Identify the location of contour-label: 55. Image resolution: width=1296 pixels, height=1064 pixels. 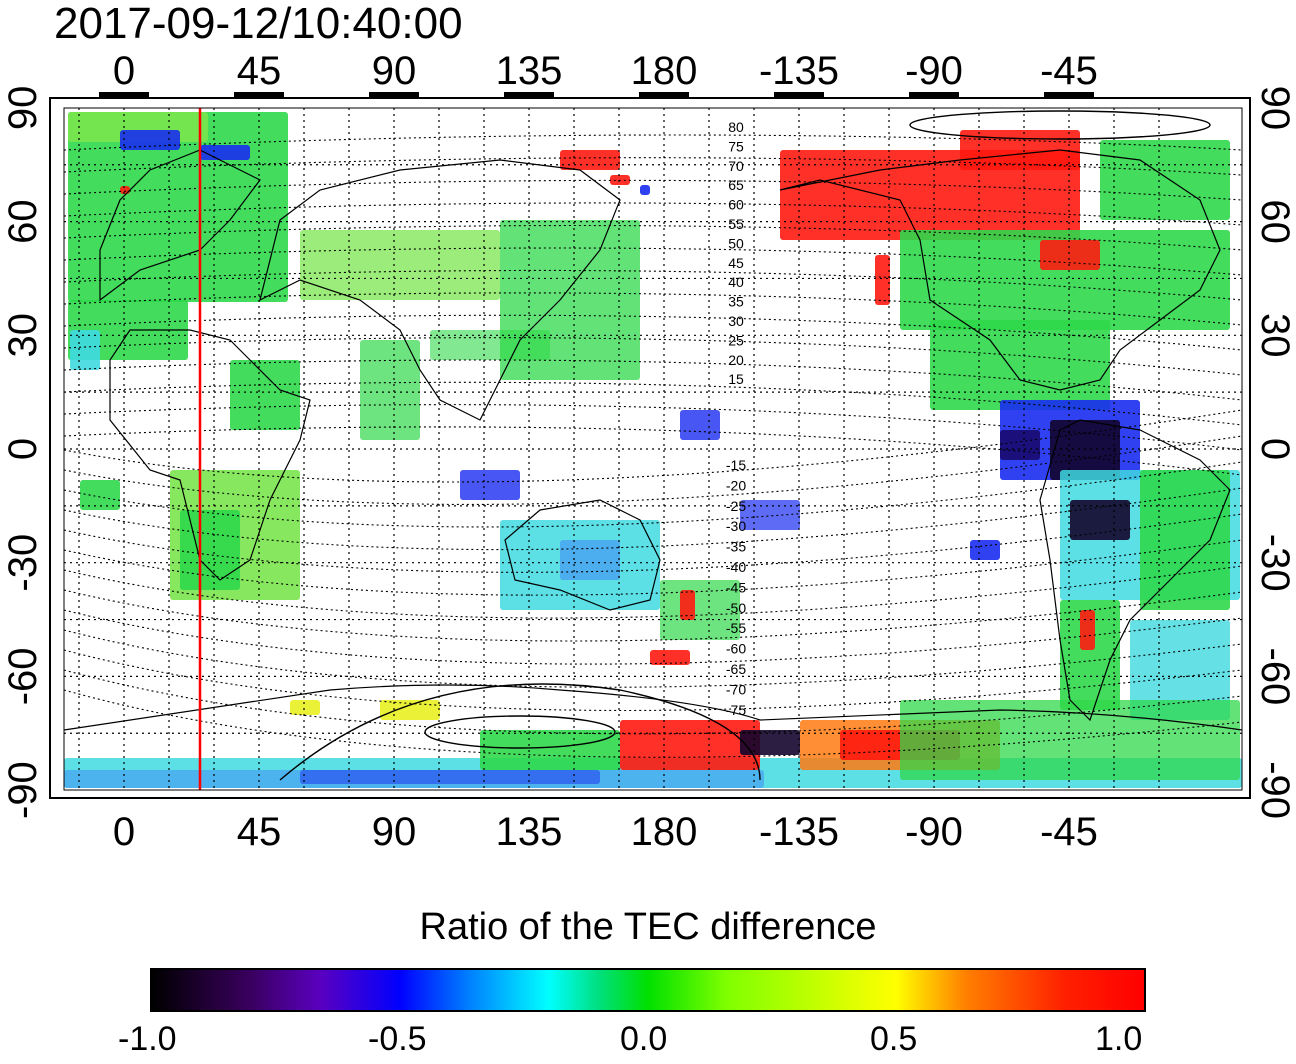
(736, 224).